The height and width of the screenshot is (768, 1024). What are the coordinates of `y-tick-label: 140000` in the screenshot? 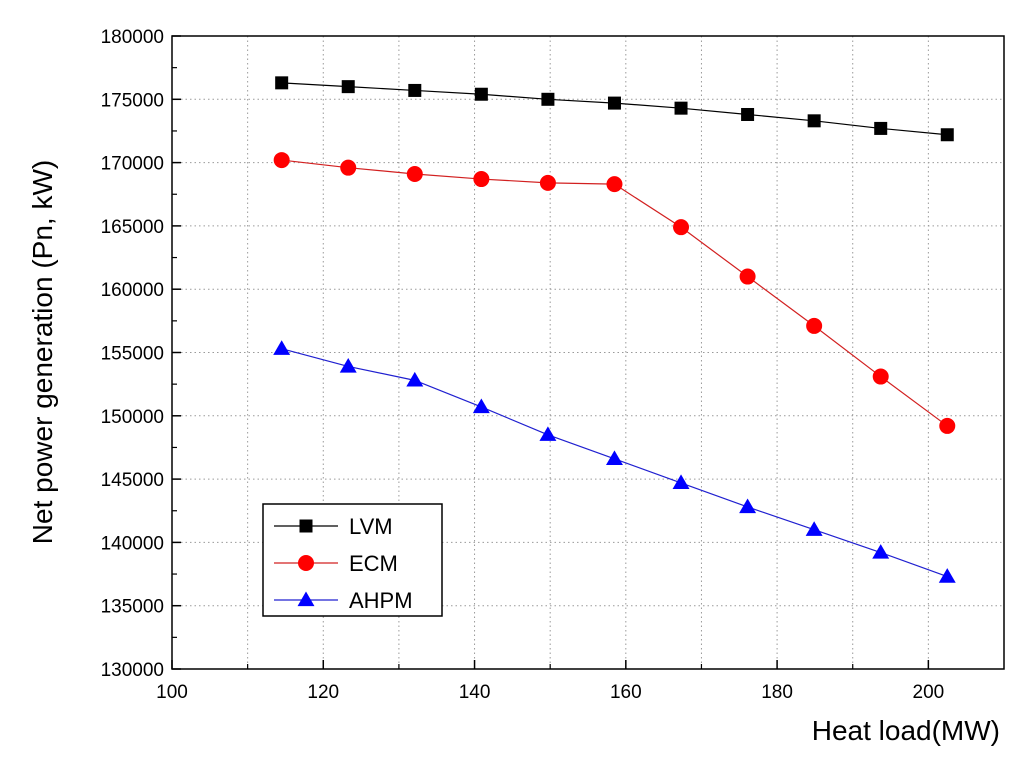 It's located at (132, 543).